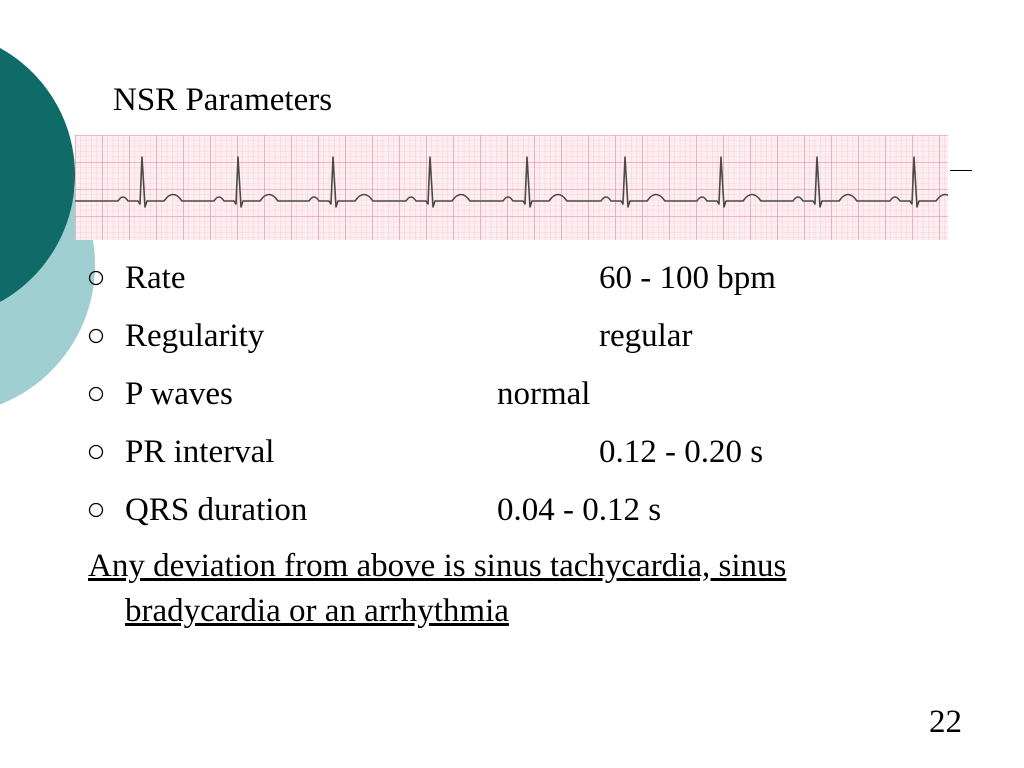 The image size is (1024, 768). I want to click on parameter-row-p-waves: P waves normal, so click(538, 394).